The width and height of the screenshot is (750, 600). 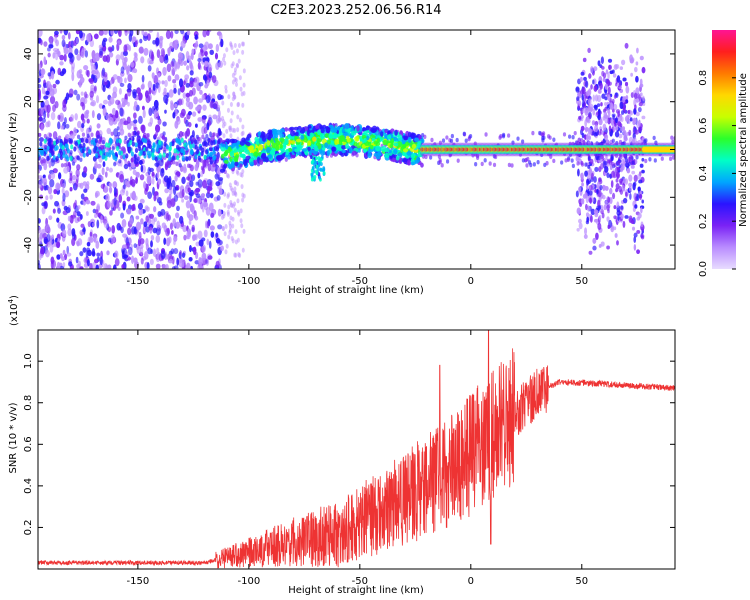 I want to click on x-tick-label: -150, so click(x=138, y=581).